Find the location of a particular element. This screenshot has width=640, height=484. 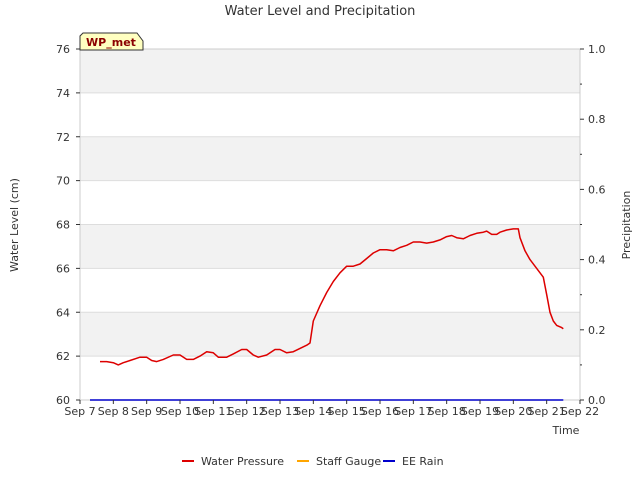

right-axis-ticks: 0.0 0.2 0.4 0.6 0.8 1.0 is located at coordinates (593, 225).